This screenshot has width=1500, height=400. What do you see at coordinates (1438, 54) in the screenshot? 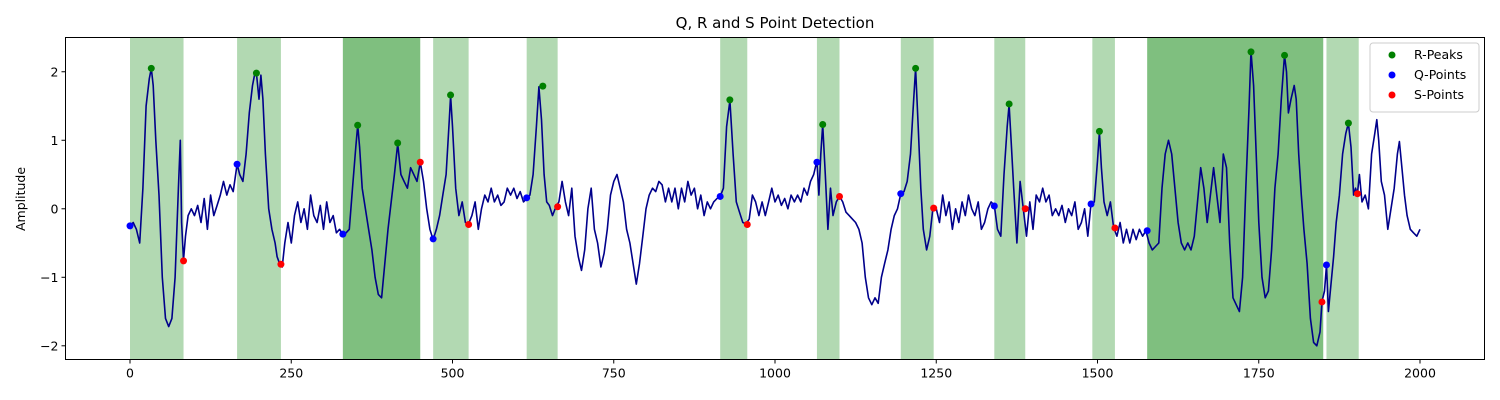
I see `legend-label: R-Peaks` at bounding box center [1438, 54].